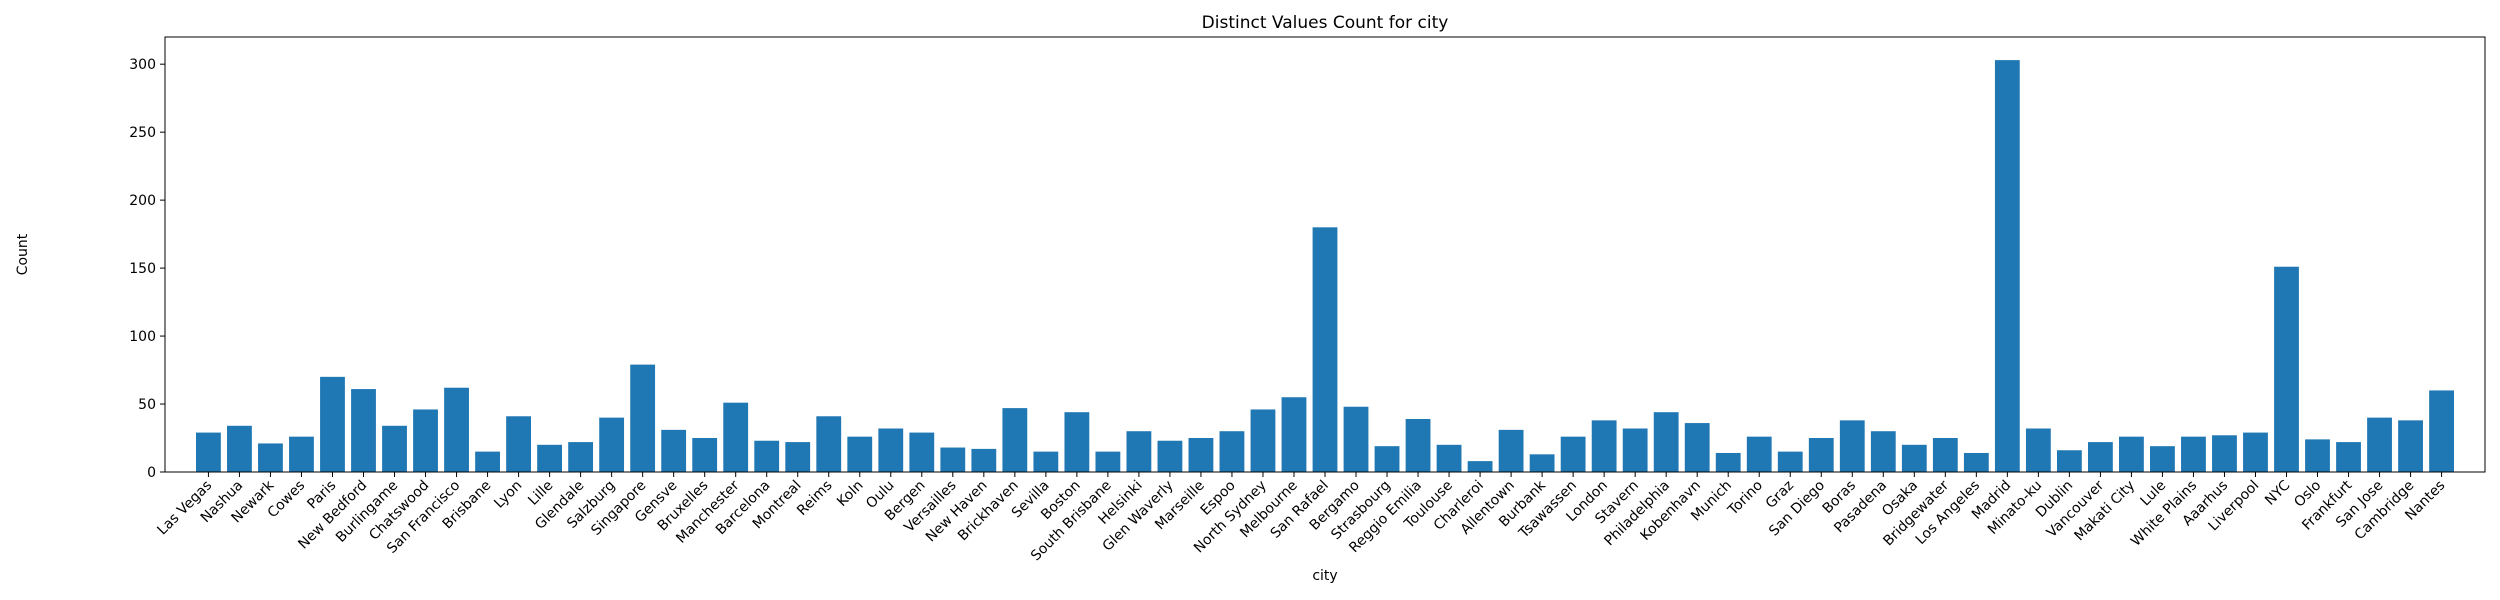 This screenshot has height=600, width=2500. Describe the element at coordinates (147, 405) in the screenshot. I see `y-tick-label: 50` at that location.